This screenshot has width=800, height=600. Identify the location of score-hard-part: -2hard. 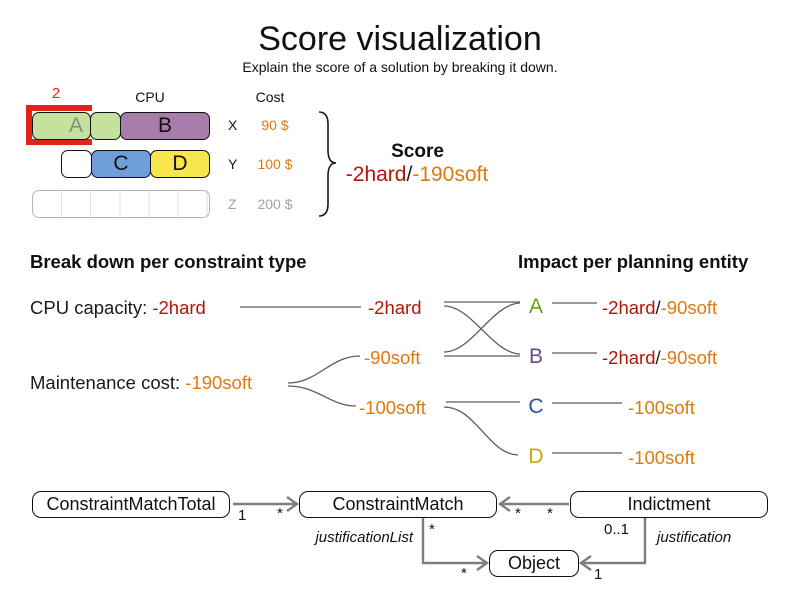
(376, 174).